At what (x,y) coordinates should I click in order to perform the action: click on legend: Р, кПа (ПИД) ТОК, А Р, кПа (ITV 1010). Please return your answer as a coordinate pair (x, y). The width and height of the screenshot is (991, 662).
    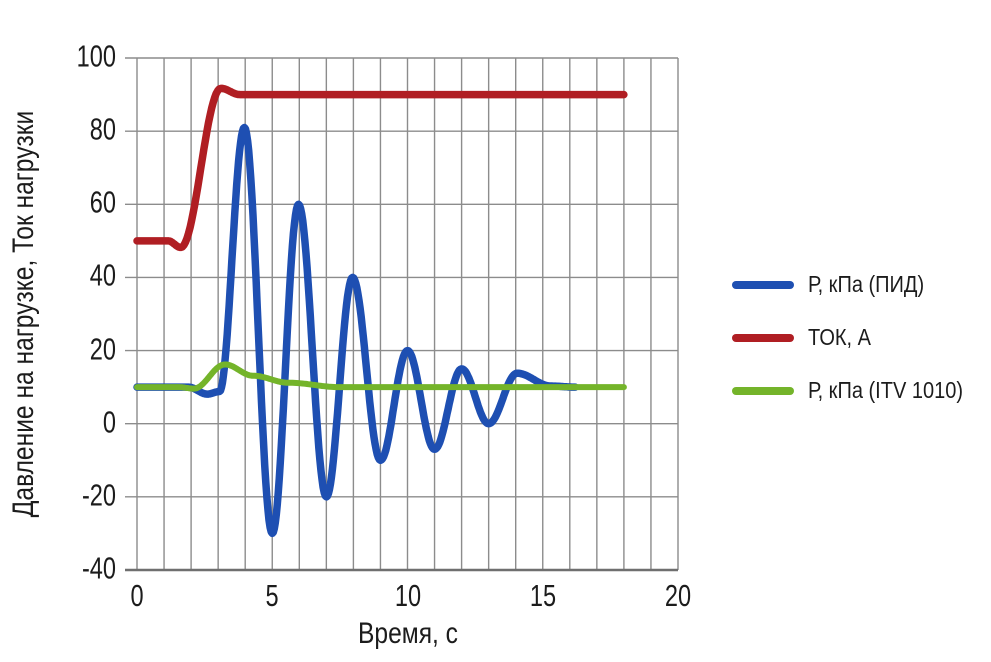
    Looking at the image, I should click on (859, 337).